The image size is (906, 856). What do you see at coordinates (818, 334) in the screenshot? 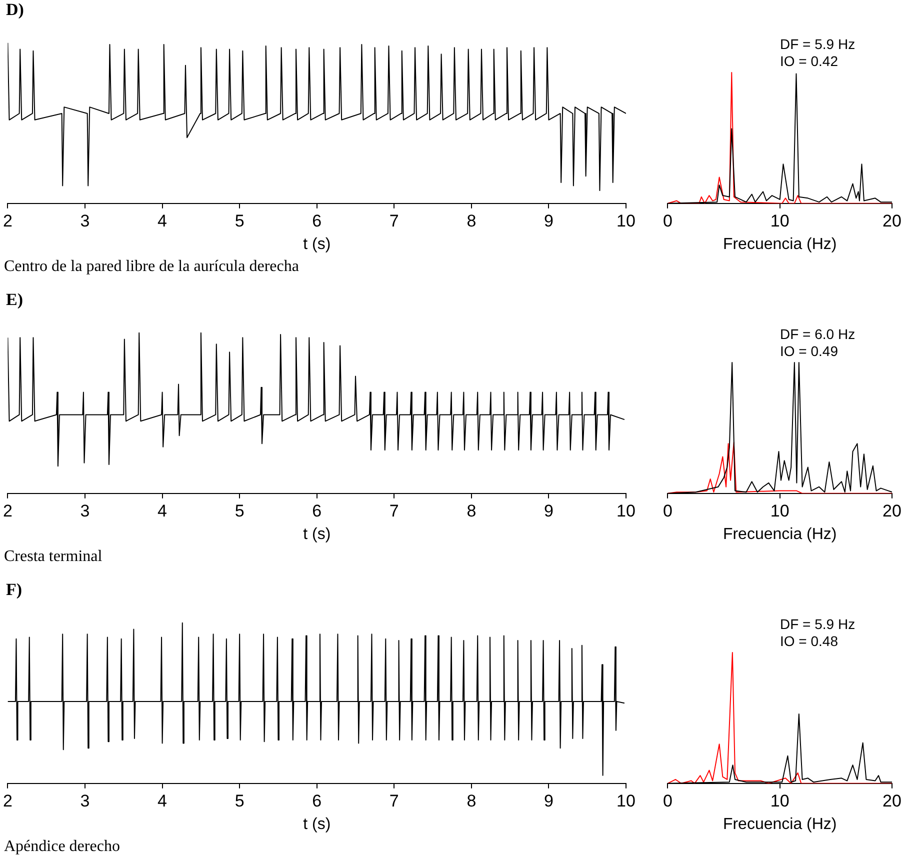
I see `text: DF = 6.0 Hz` at bounding box center [818, 334].